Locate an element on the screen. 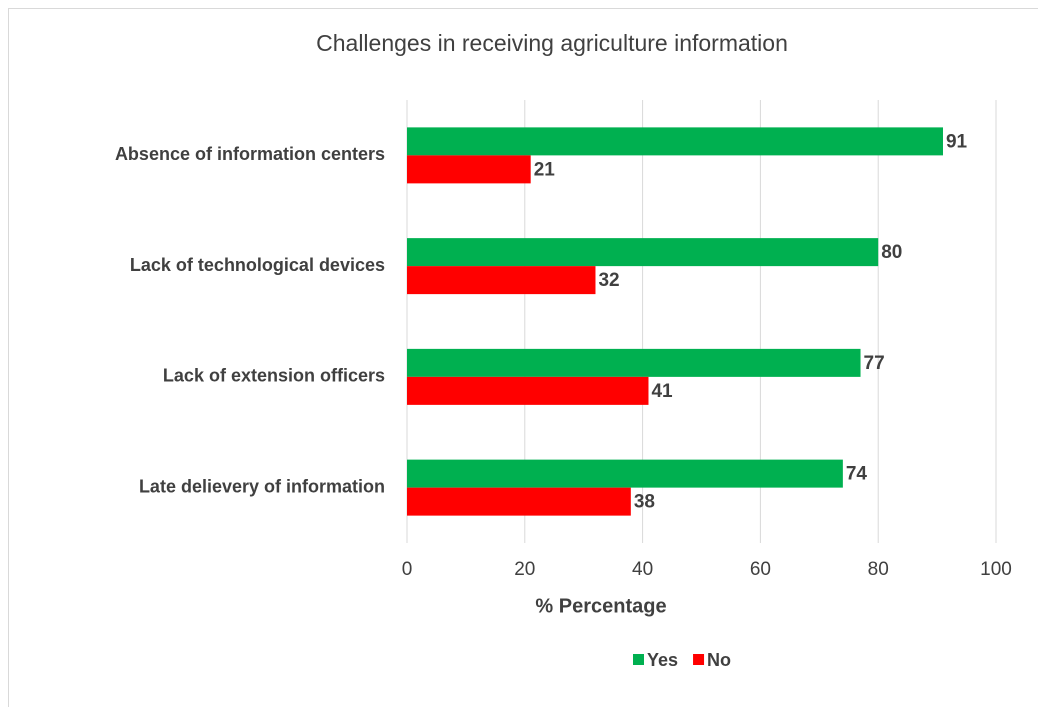  y-tick-label: Lack of technological devices is located at coordinates (257, 265).